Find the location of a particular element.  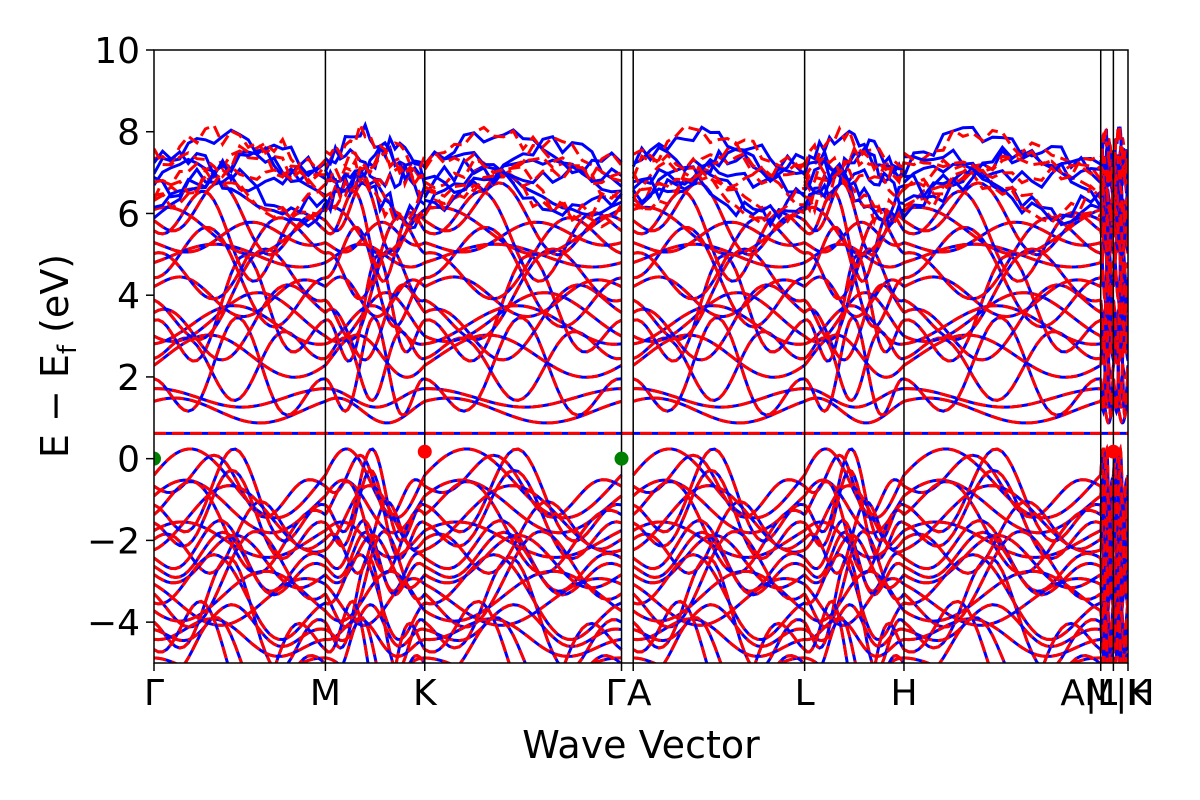

y-axis-title: E − Ef (eV) is located at coordinates (58, 356).